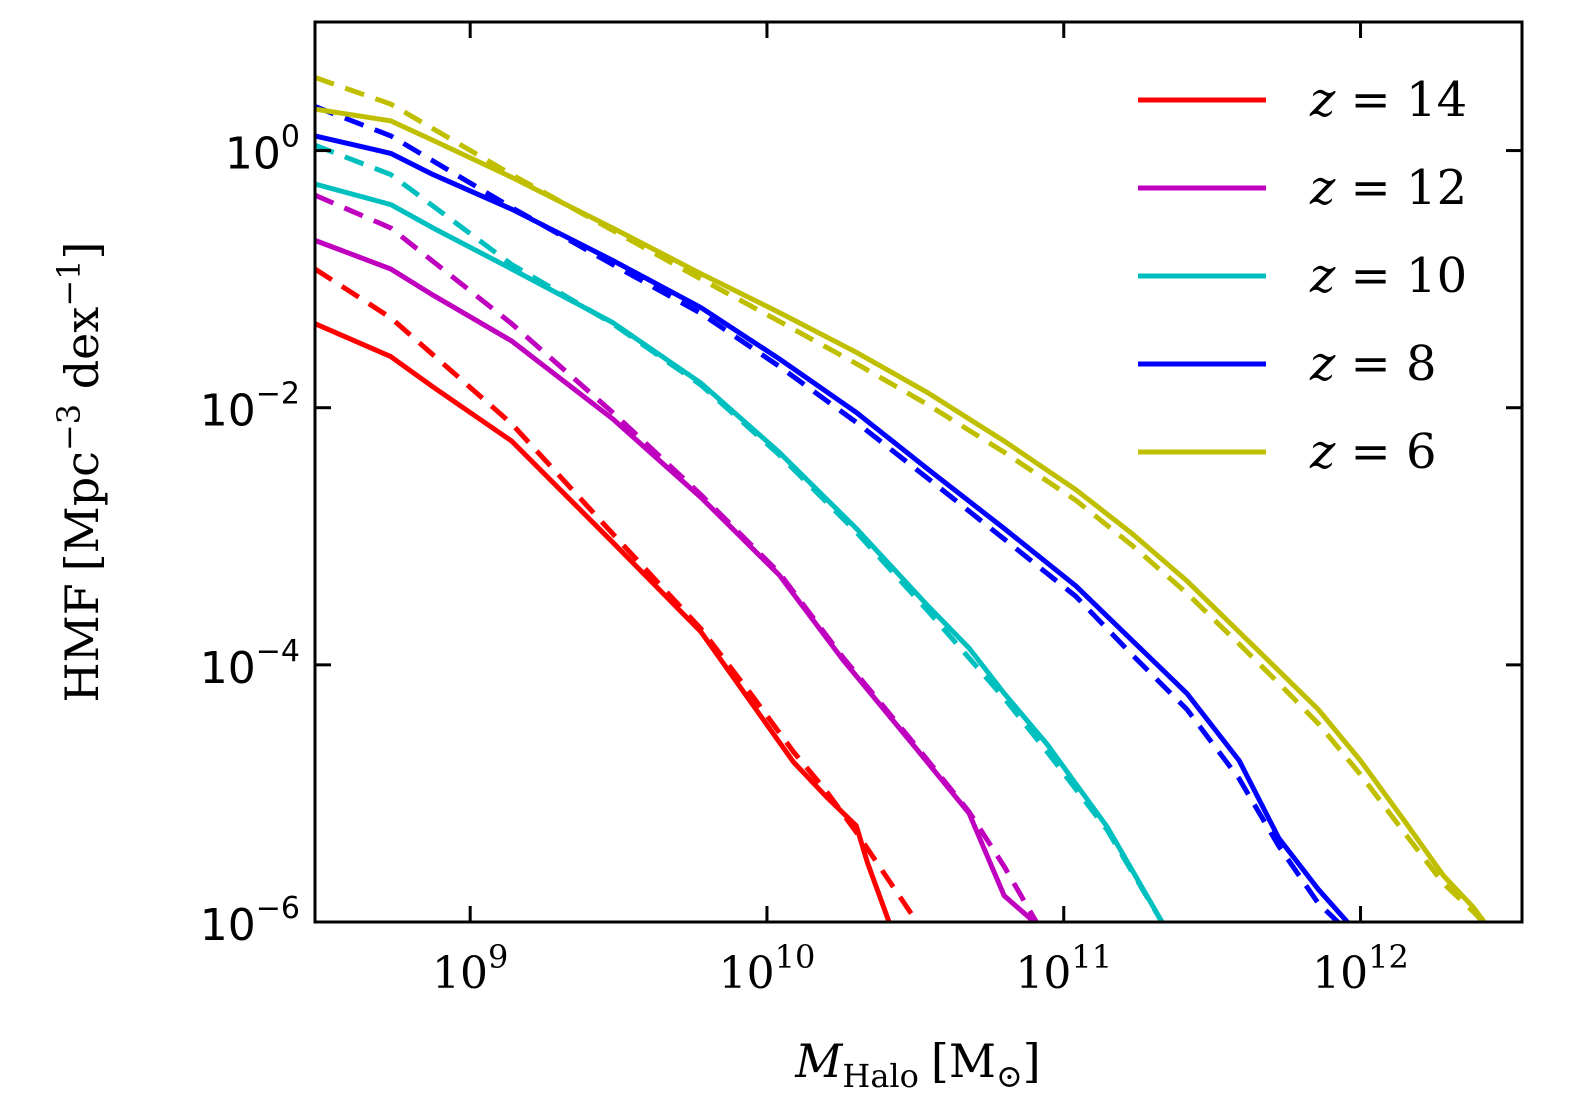 The height and width of the screenshot is (1104, 1578). I want to click on y-tick-label: 10⁻², so click(250, 407).